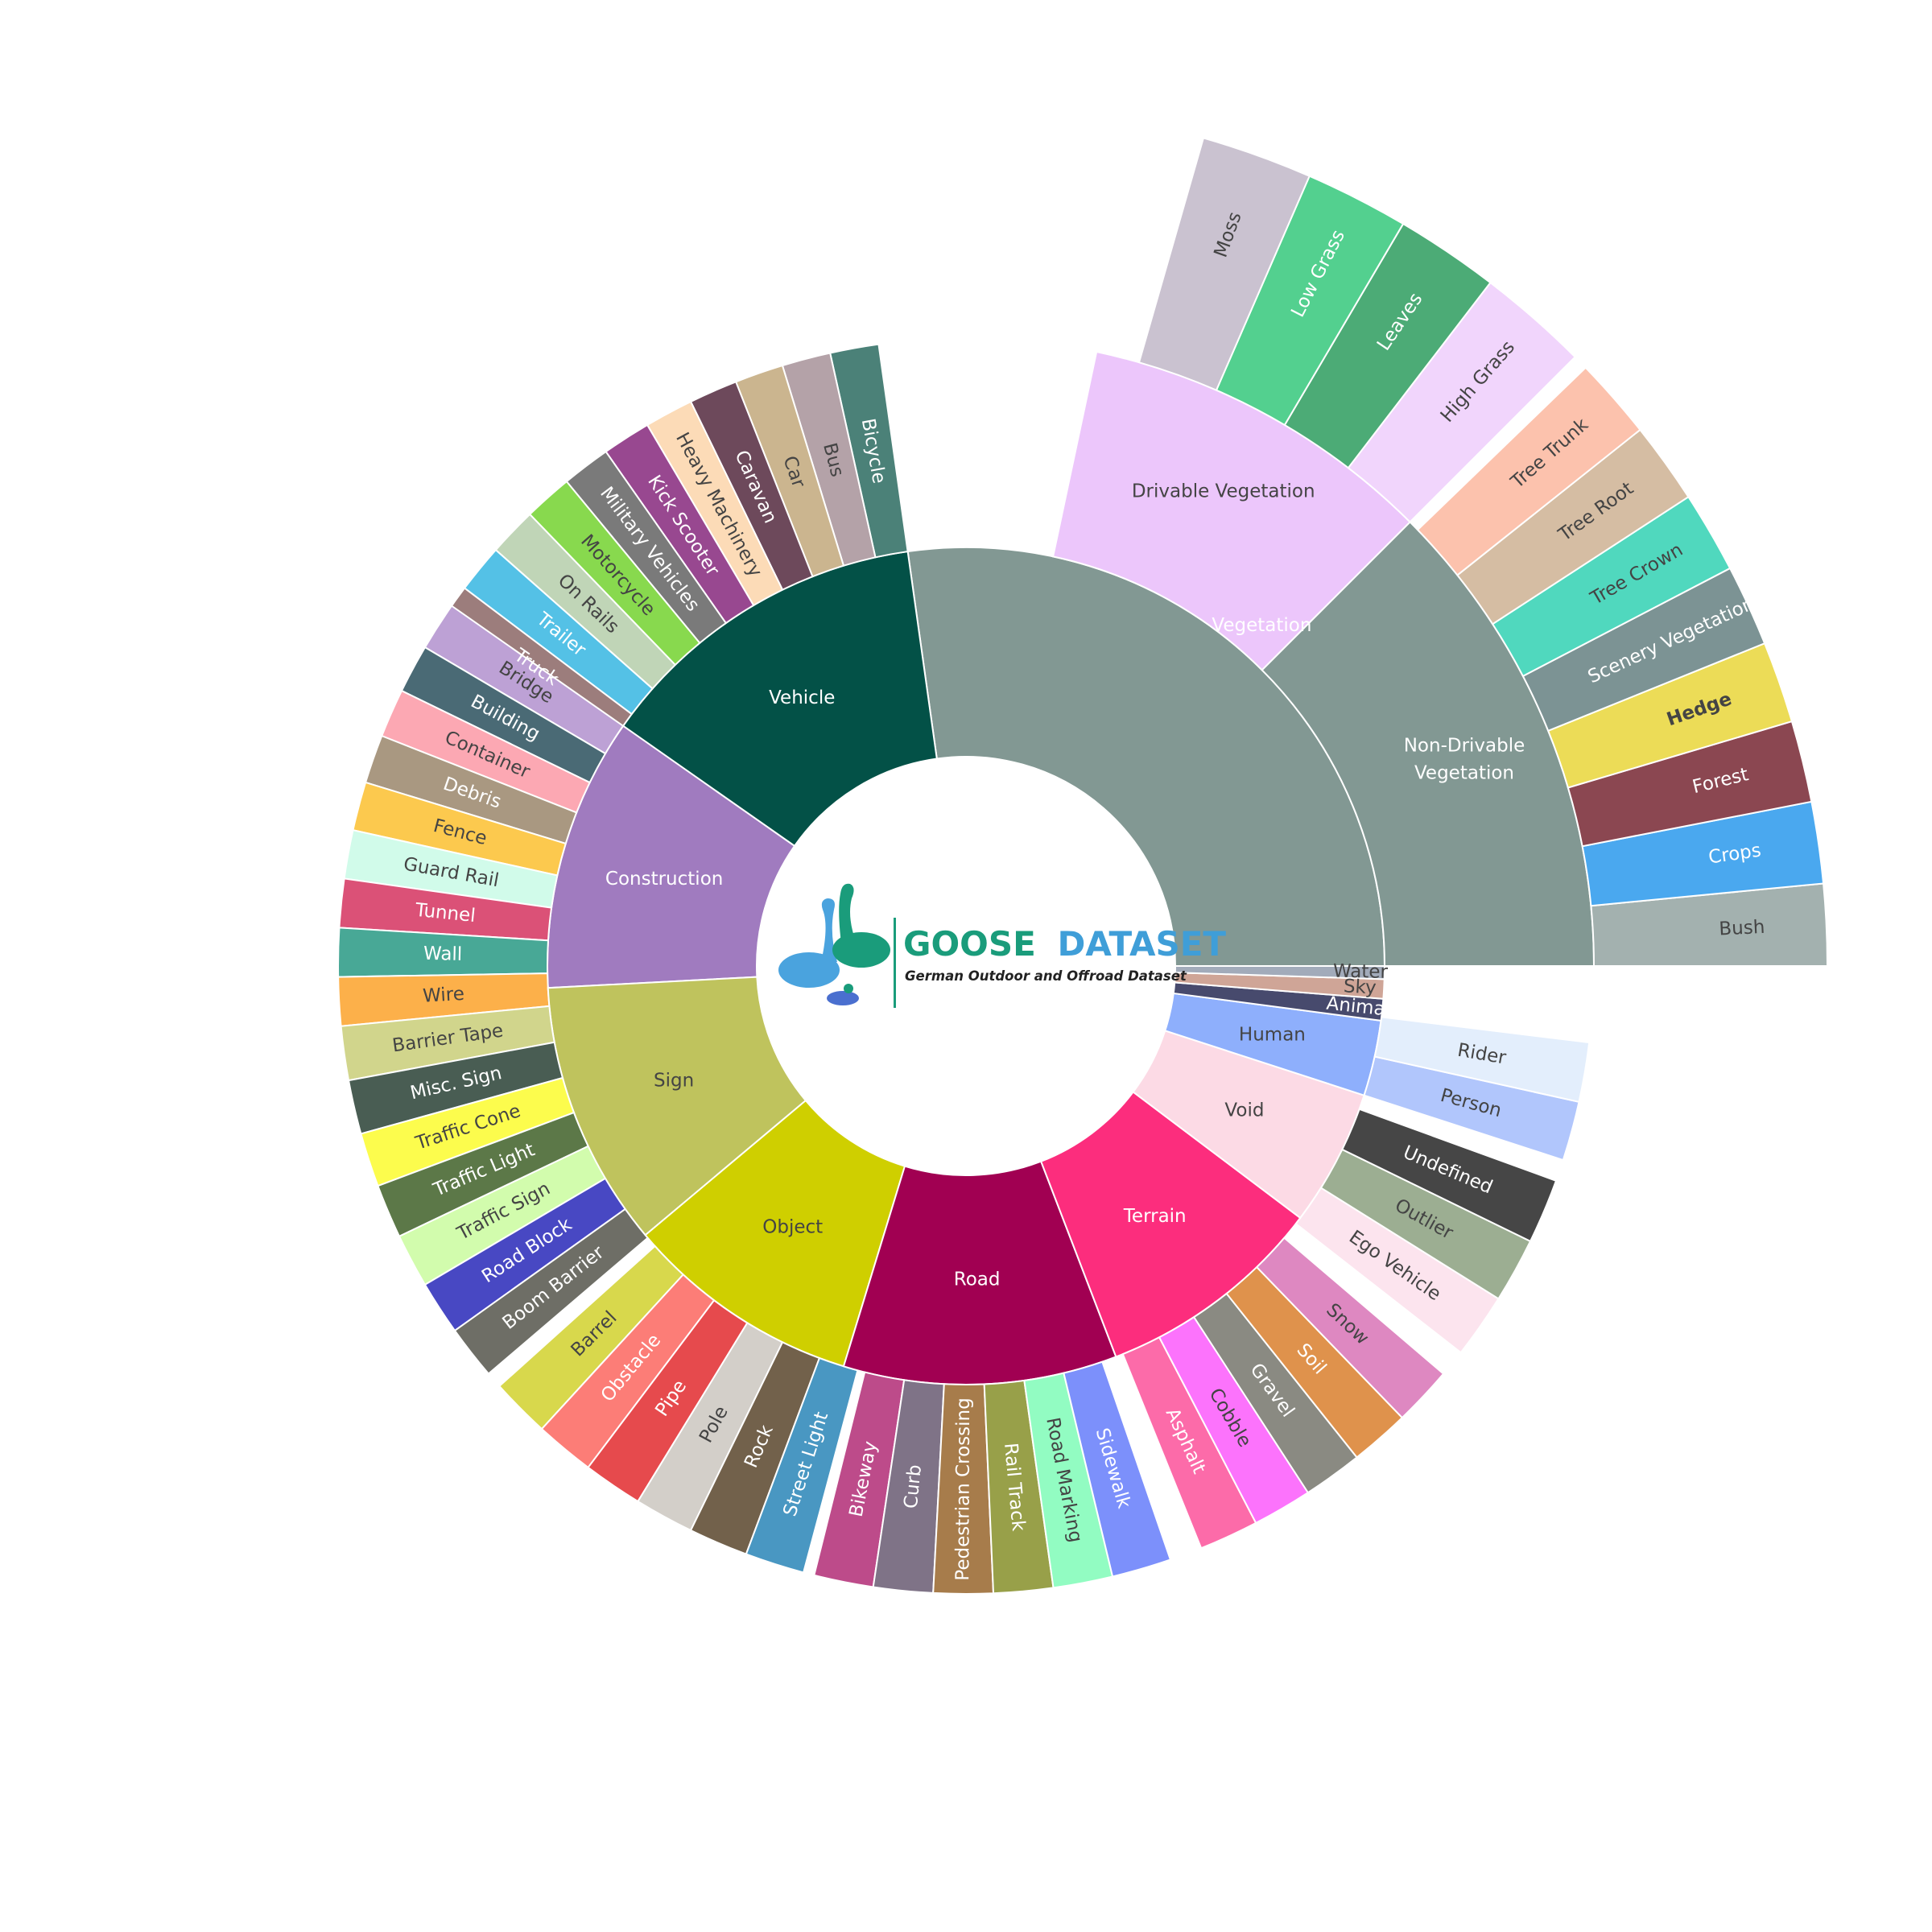 Image resolution: width=1932 pixels, height=1932 pixels. I want to click on segment-tree-trunk, so click(1528, 471).